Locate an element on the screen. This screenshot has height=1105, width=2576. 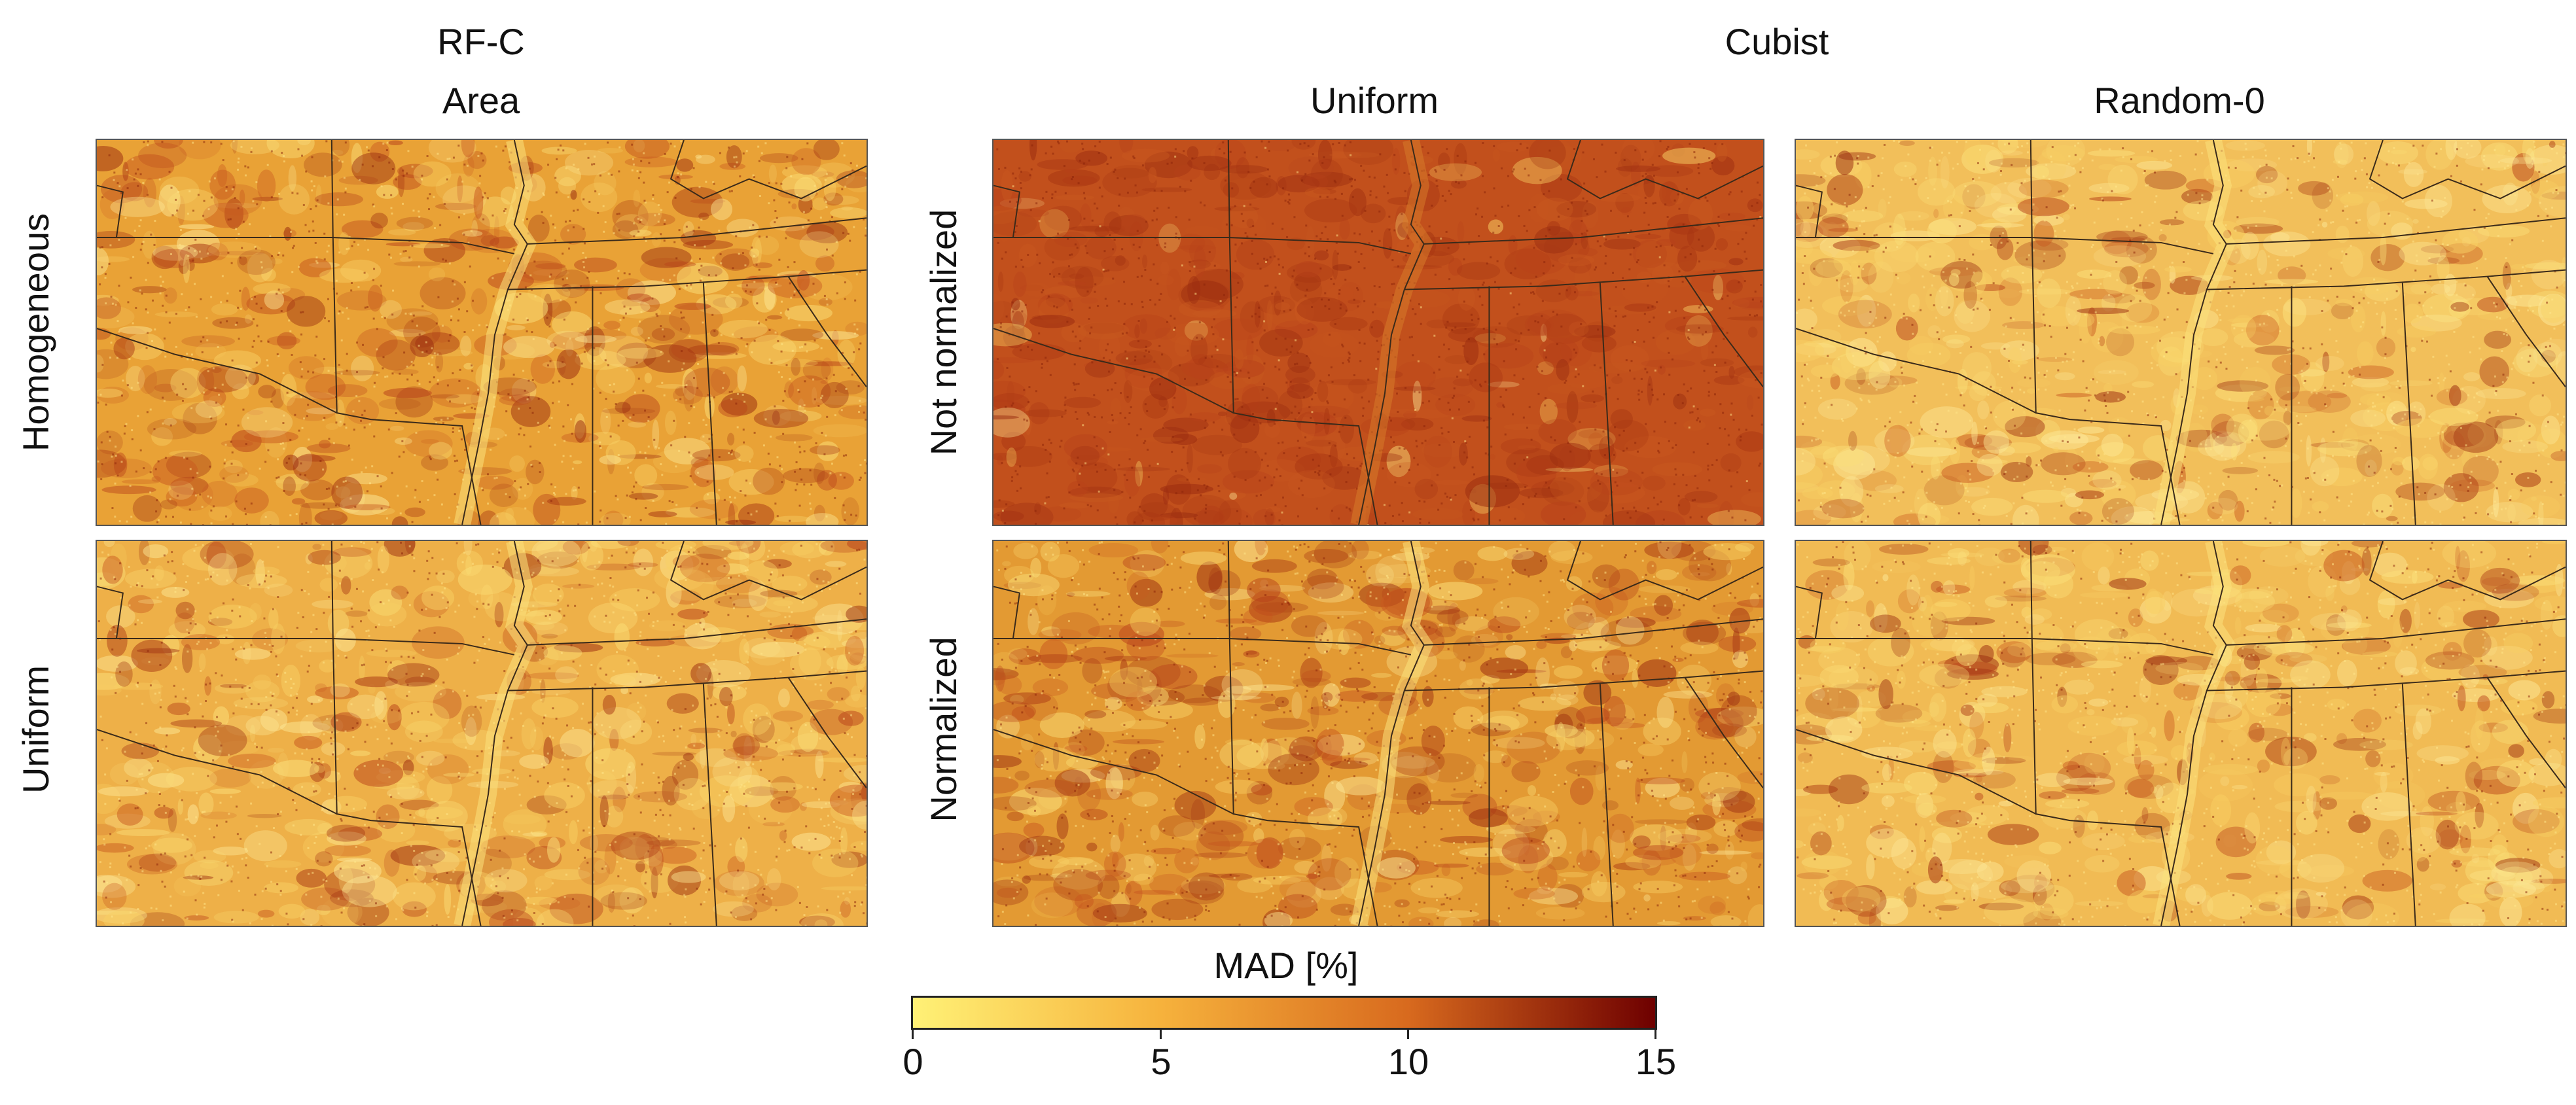
col-header-uniform: Uniform is located at coordinates (1374, 100).